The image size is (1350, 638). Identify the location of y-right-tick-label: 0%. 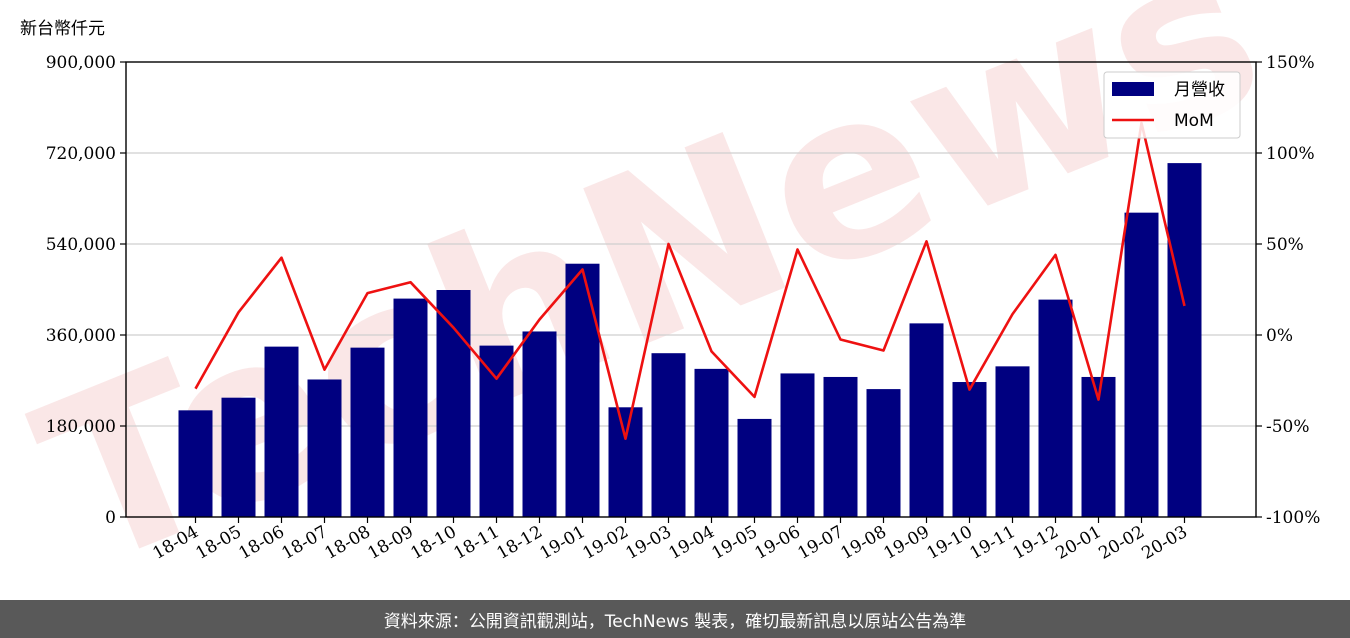
(1279, 336).